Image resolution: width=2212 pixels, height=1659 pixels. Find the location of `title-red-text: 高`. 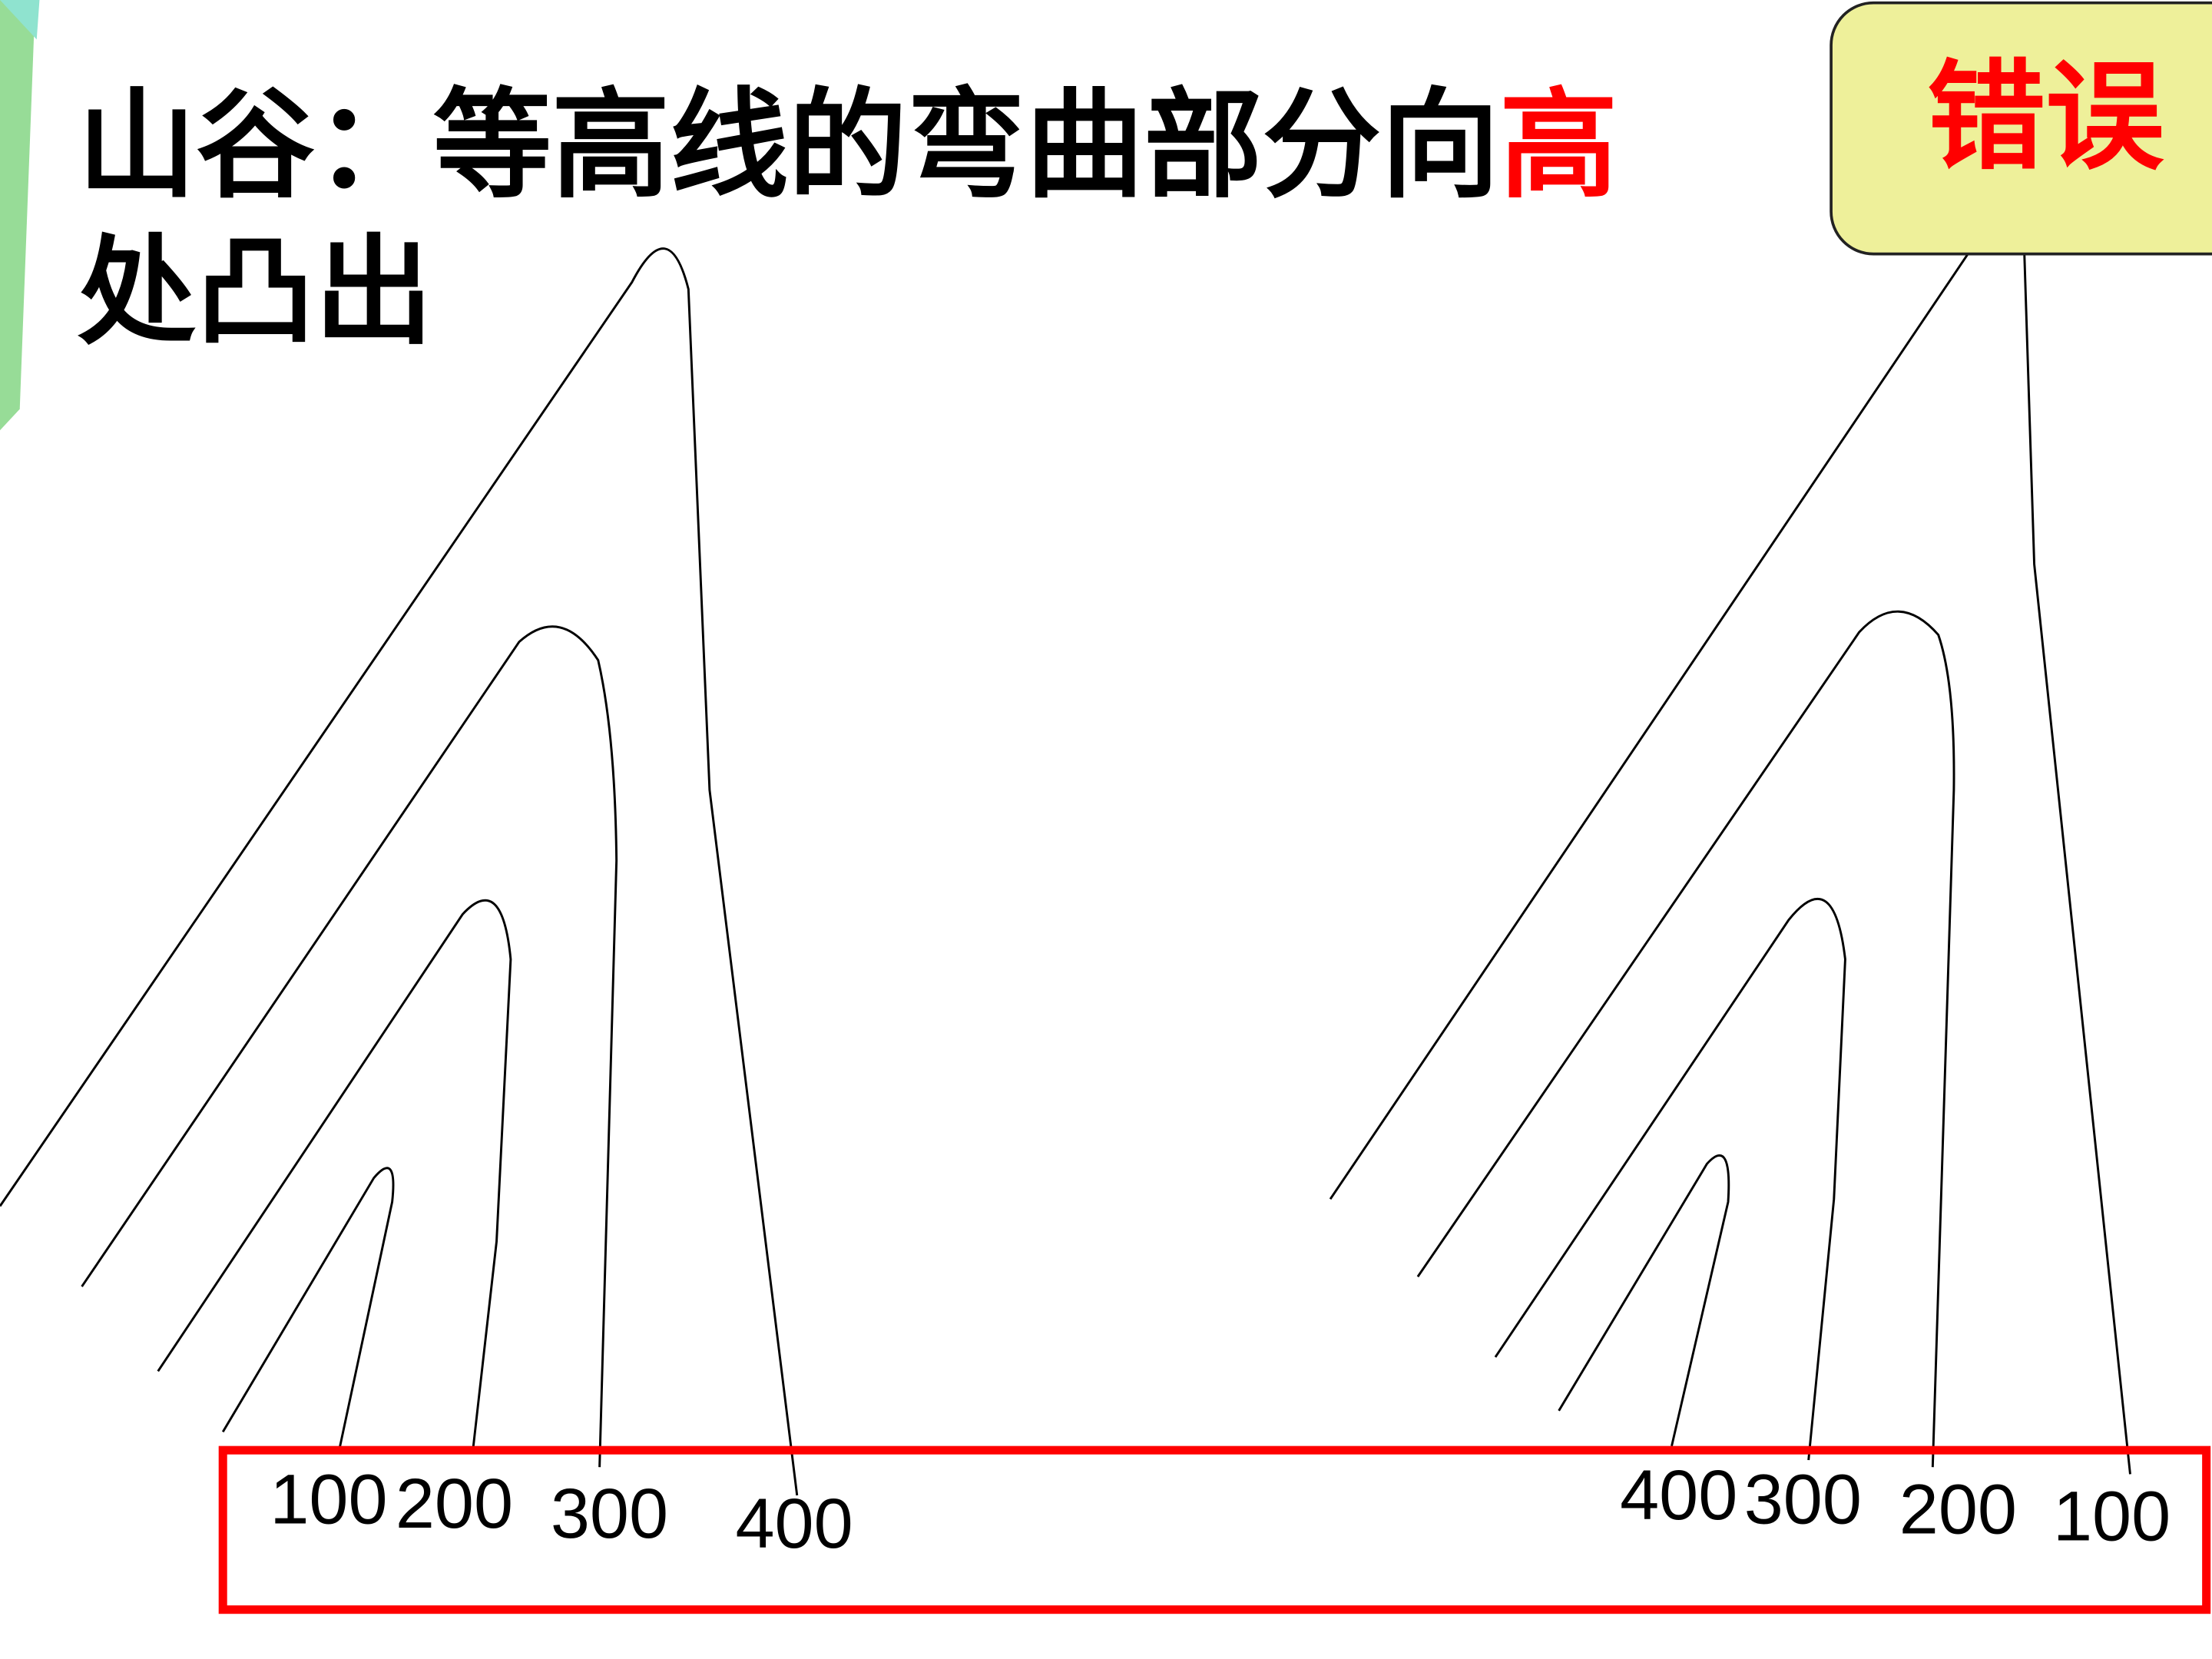

title-red-text: 高 is located at coordinates (1558, 145).